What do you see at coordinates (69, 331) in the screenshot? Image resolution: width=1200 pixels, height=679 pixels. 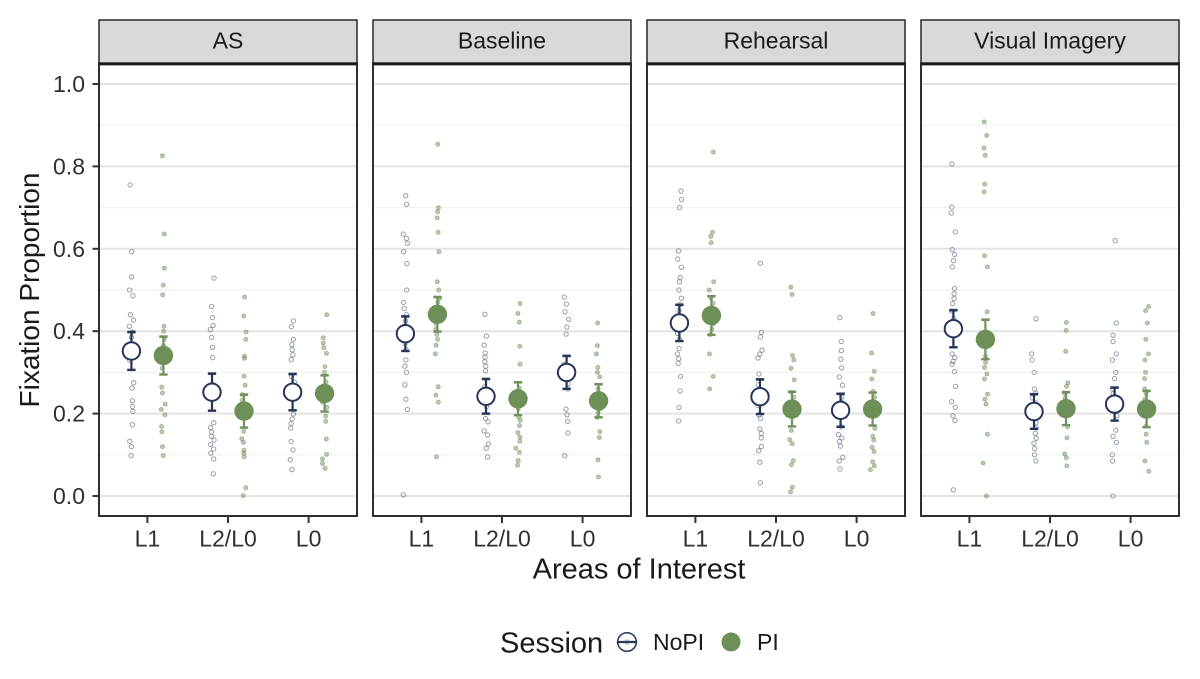 I see `svg-text: 0.4` at bounding box center [69, 331].